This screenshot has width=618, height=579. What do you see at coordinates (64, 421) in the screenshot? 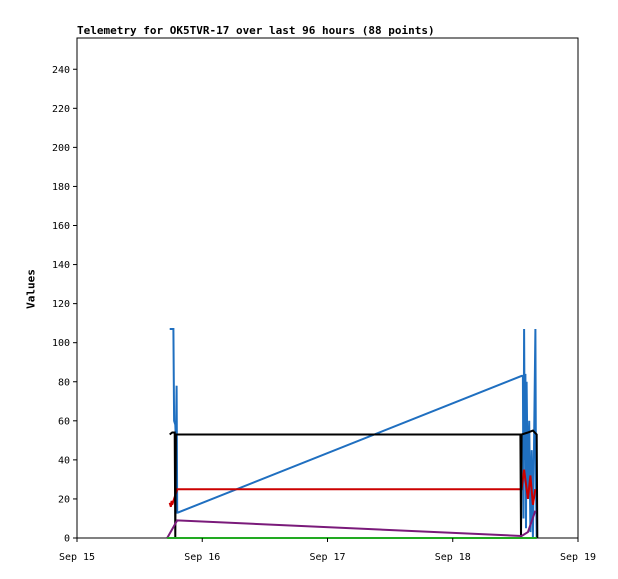
I see `y-tick-label: 60` at bounding box center [64, 421].